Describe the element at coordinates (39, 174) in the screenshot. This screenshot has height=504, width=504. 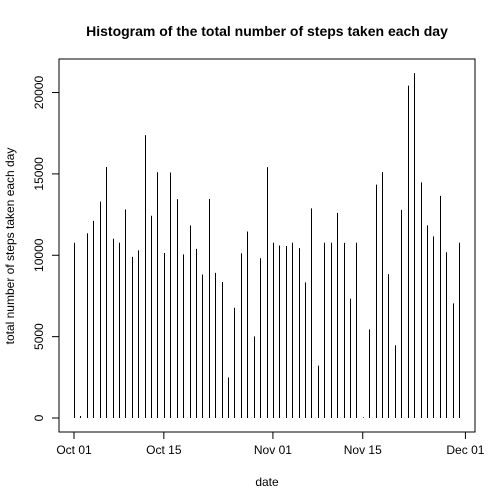
I see `y-tick-label-3: 15000` at that location.